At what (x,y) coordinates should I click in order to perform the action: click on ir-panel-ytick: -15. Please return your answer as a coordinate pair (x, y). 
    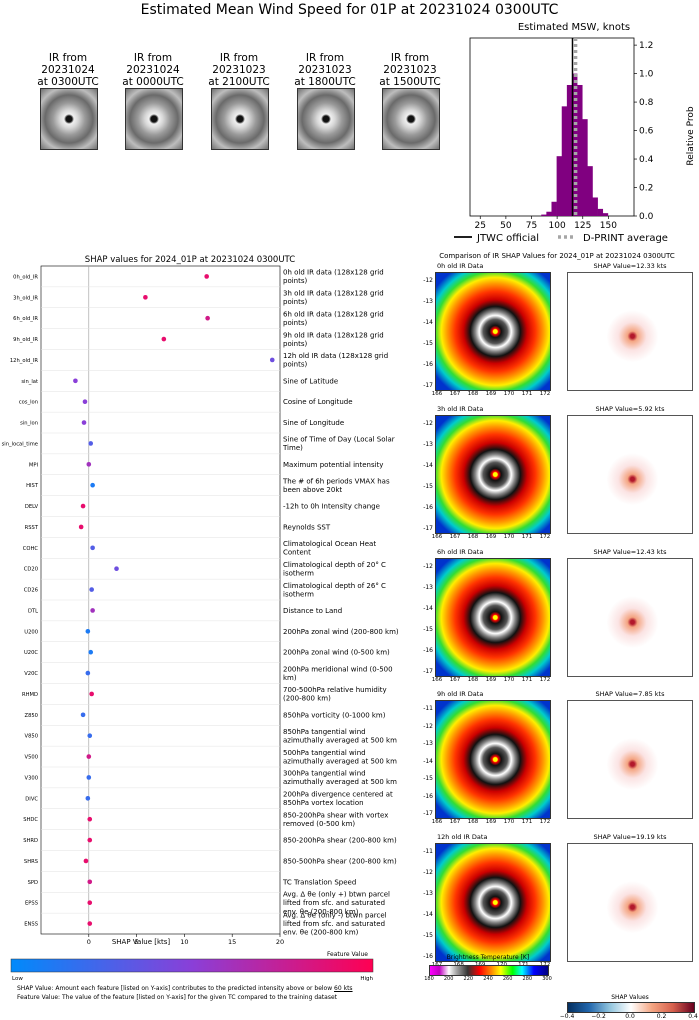
    Looking at the image, I should click on (428, 629).